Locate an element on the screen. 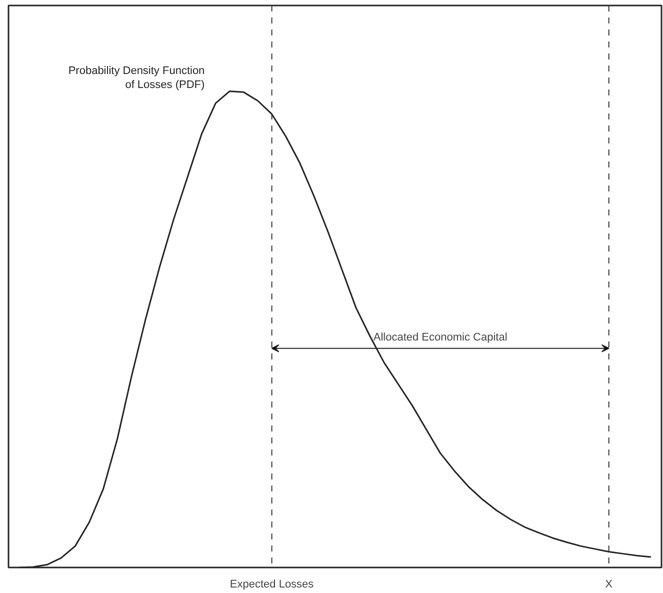  annotation: Allocated Economic Capital is located at coordinates (440, 337).